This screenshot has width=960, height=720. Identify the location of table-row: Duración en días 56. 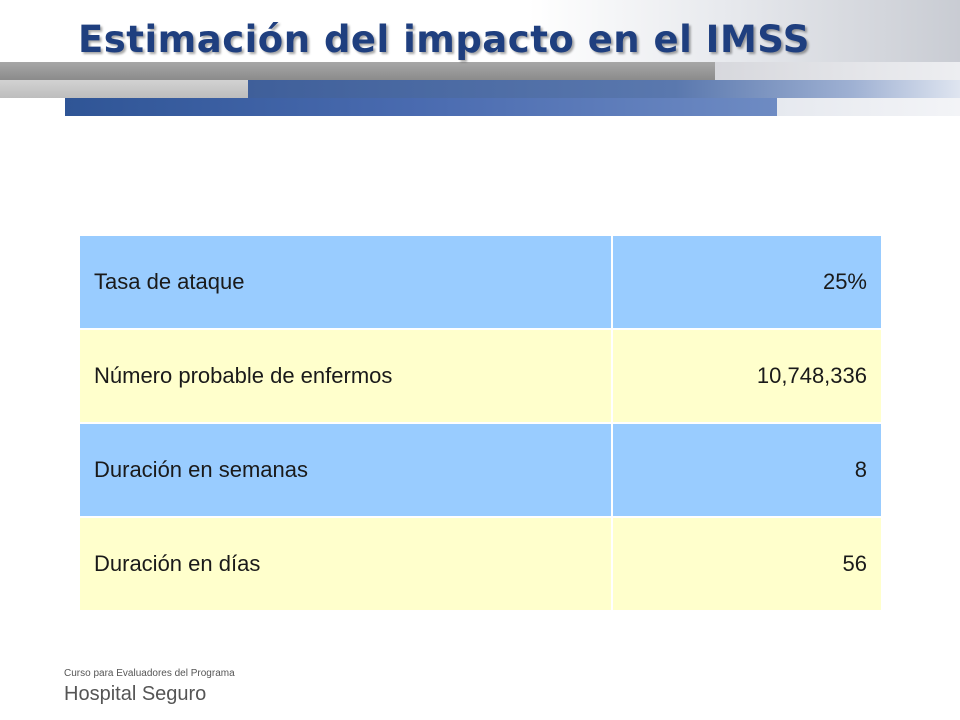
(480, 564).